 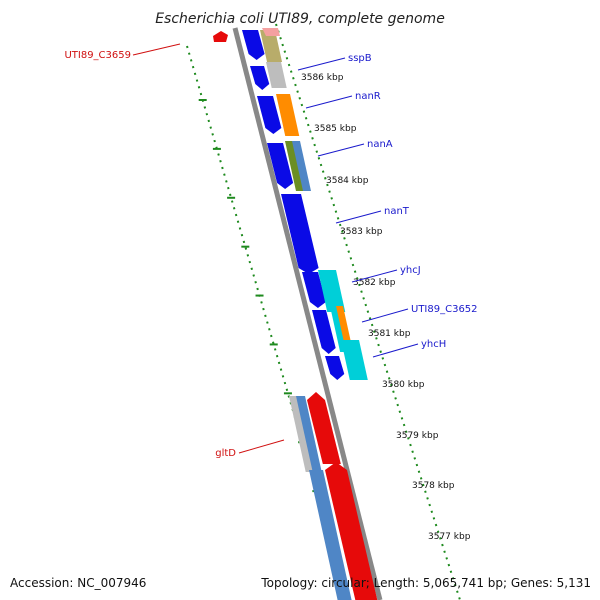 What do you see at coordinates (433, 344) in the screenshot?
I see `gene-label: yhcH` at bounding box center [433, 344].